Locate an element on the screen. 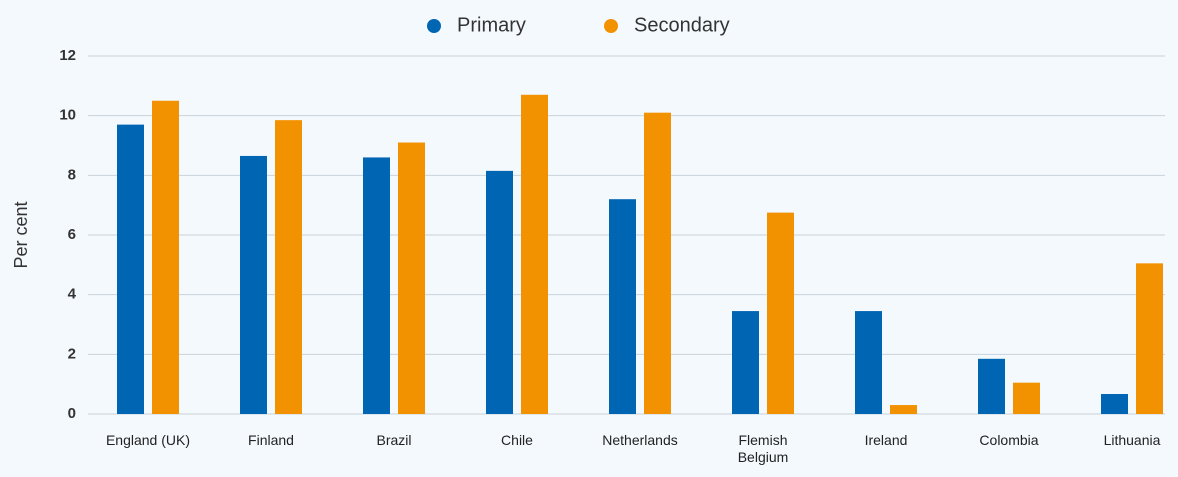 The width and height of the screenshot is (1178, 477). x-tick-label: England (UK) is located at coordinates (148, 440).